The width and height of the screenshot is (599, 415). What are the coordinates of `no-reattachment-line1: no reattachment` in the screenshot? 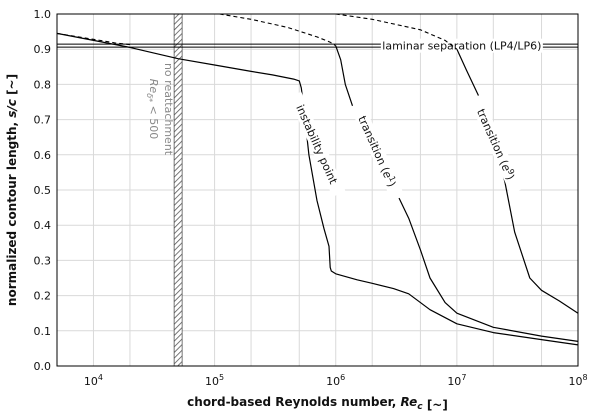 It's located at (168, 109).